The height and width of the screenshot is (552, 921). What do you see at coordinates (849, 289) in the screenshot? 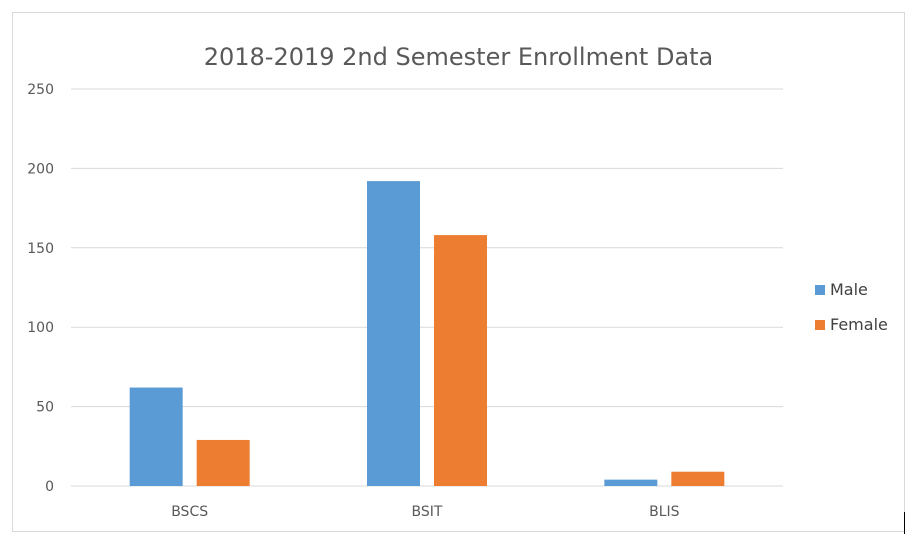
I see `legend-label-male: Male` at bounding box center [849, 289].